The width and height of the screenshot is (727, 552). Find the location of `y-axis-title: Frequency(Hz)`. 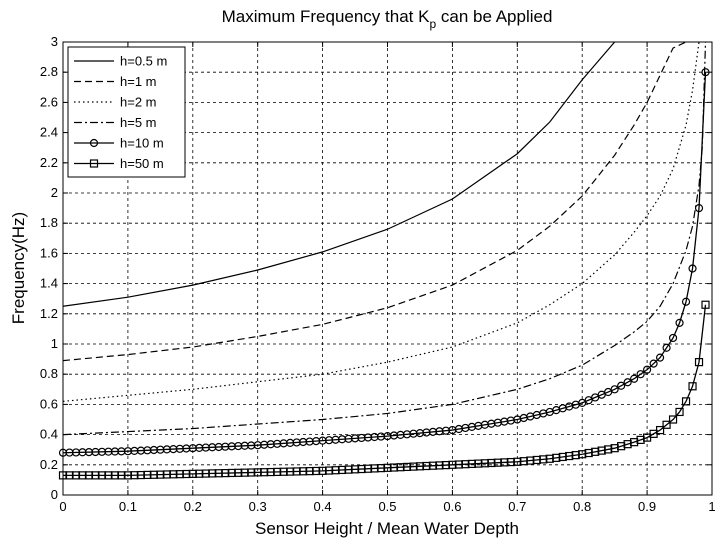

y-axis-title: Frequency(Hz) is located at coordinates (18, 268).